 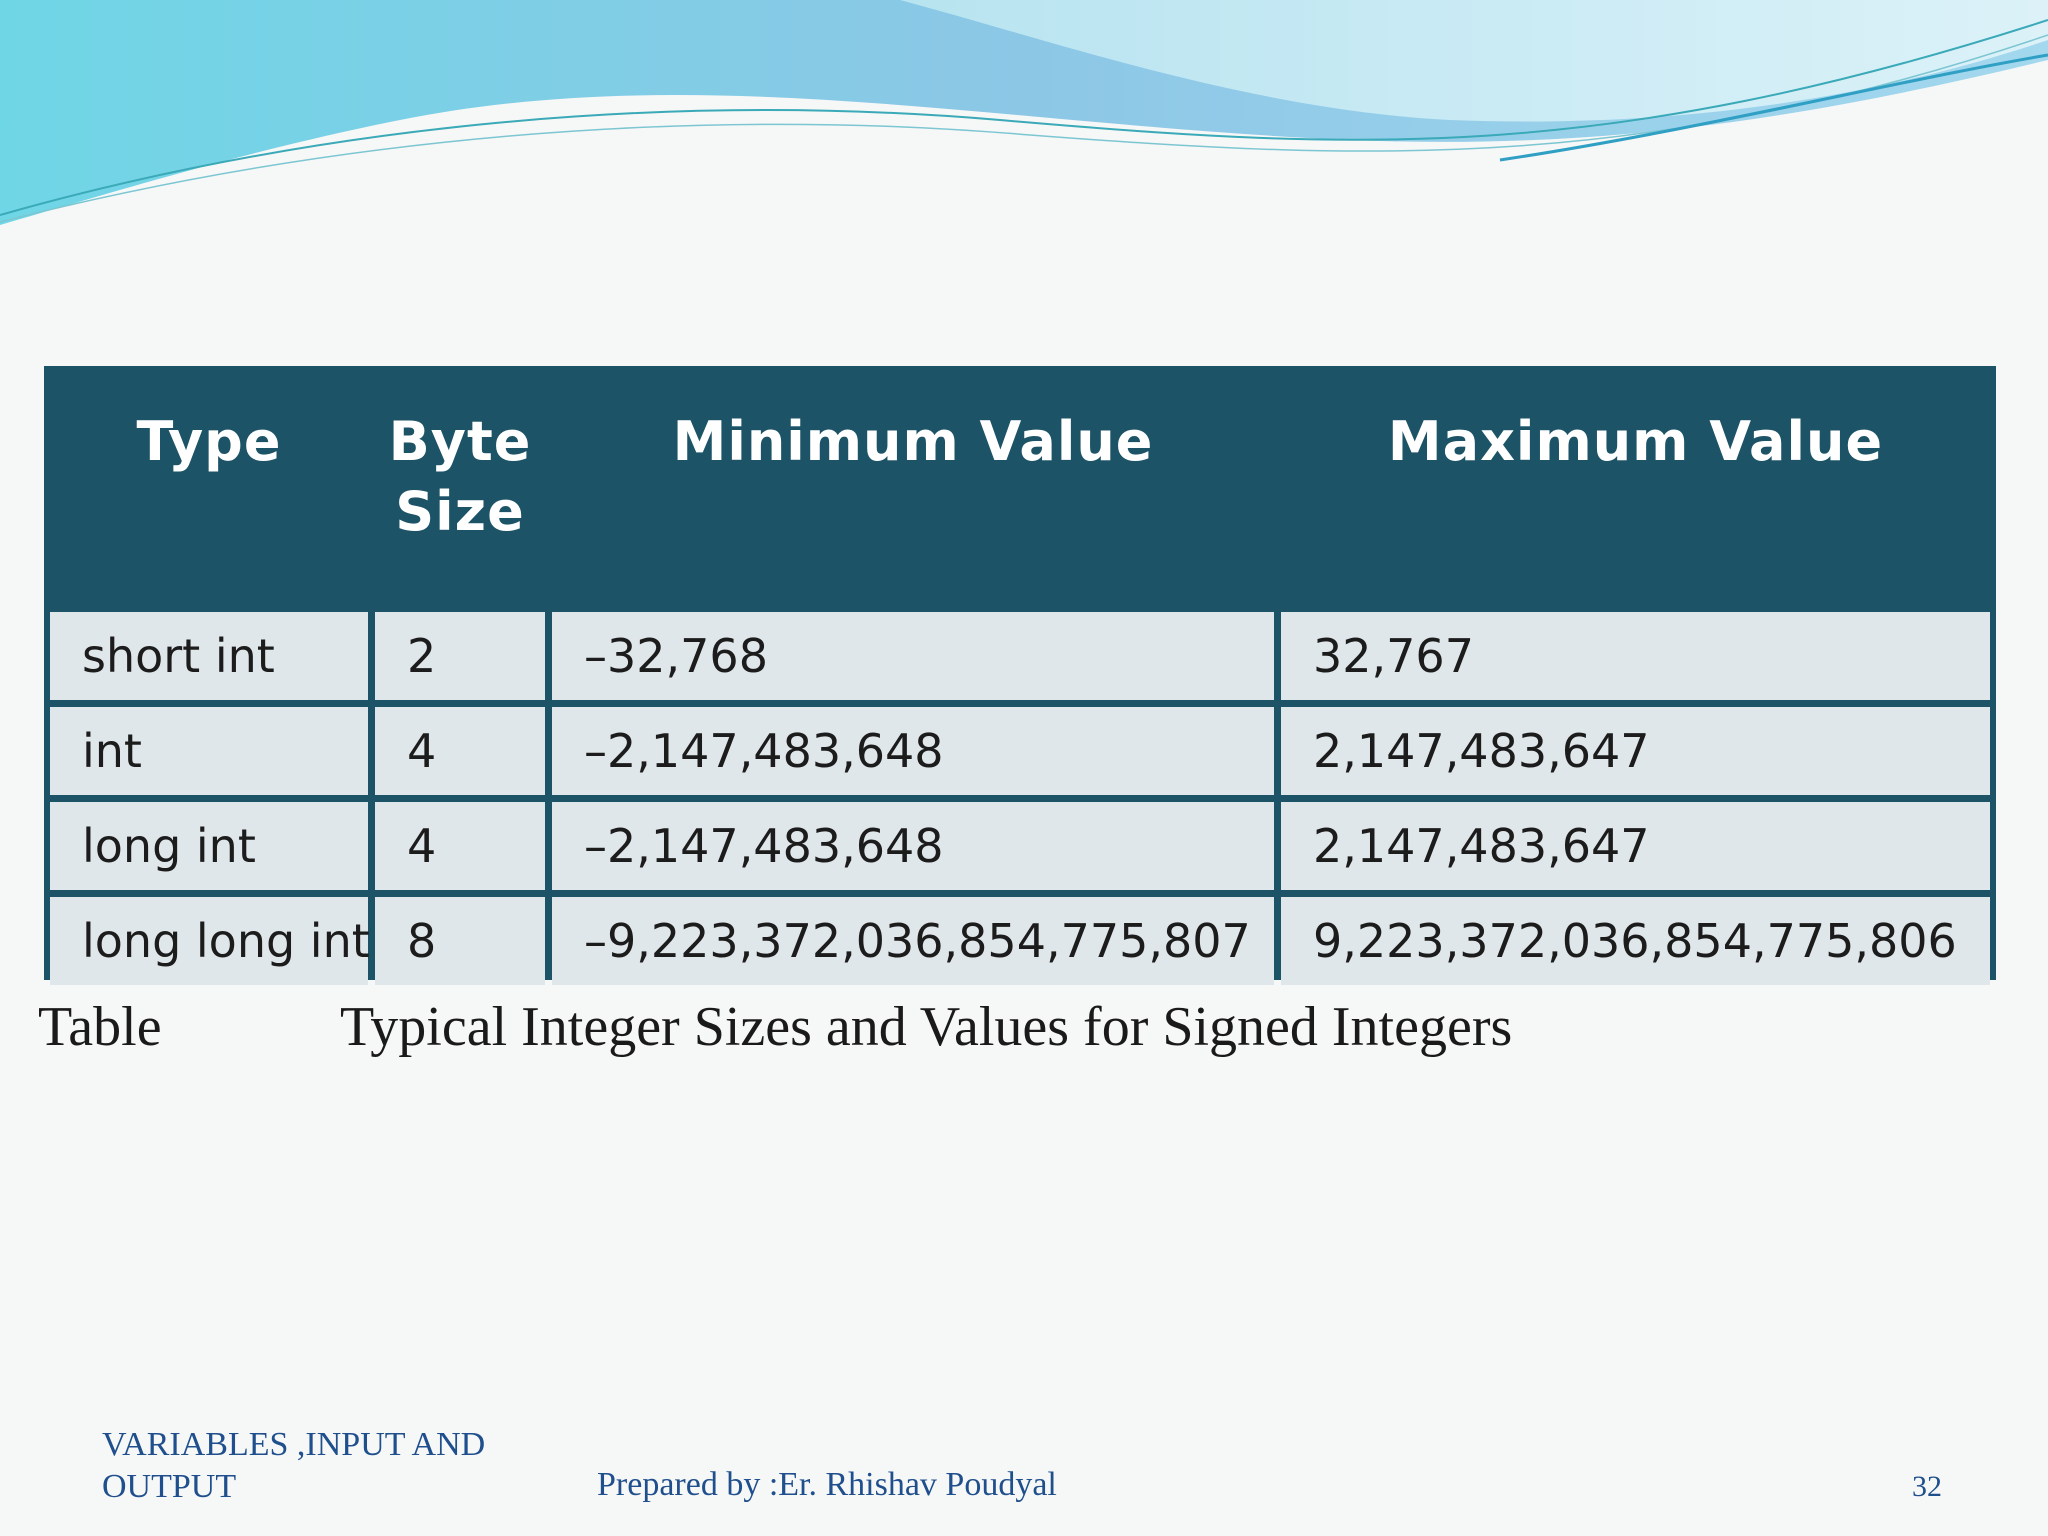 I want to click on header-wave-decoration, so click(x=1024, y=112).